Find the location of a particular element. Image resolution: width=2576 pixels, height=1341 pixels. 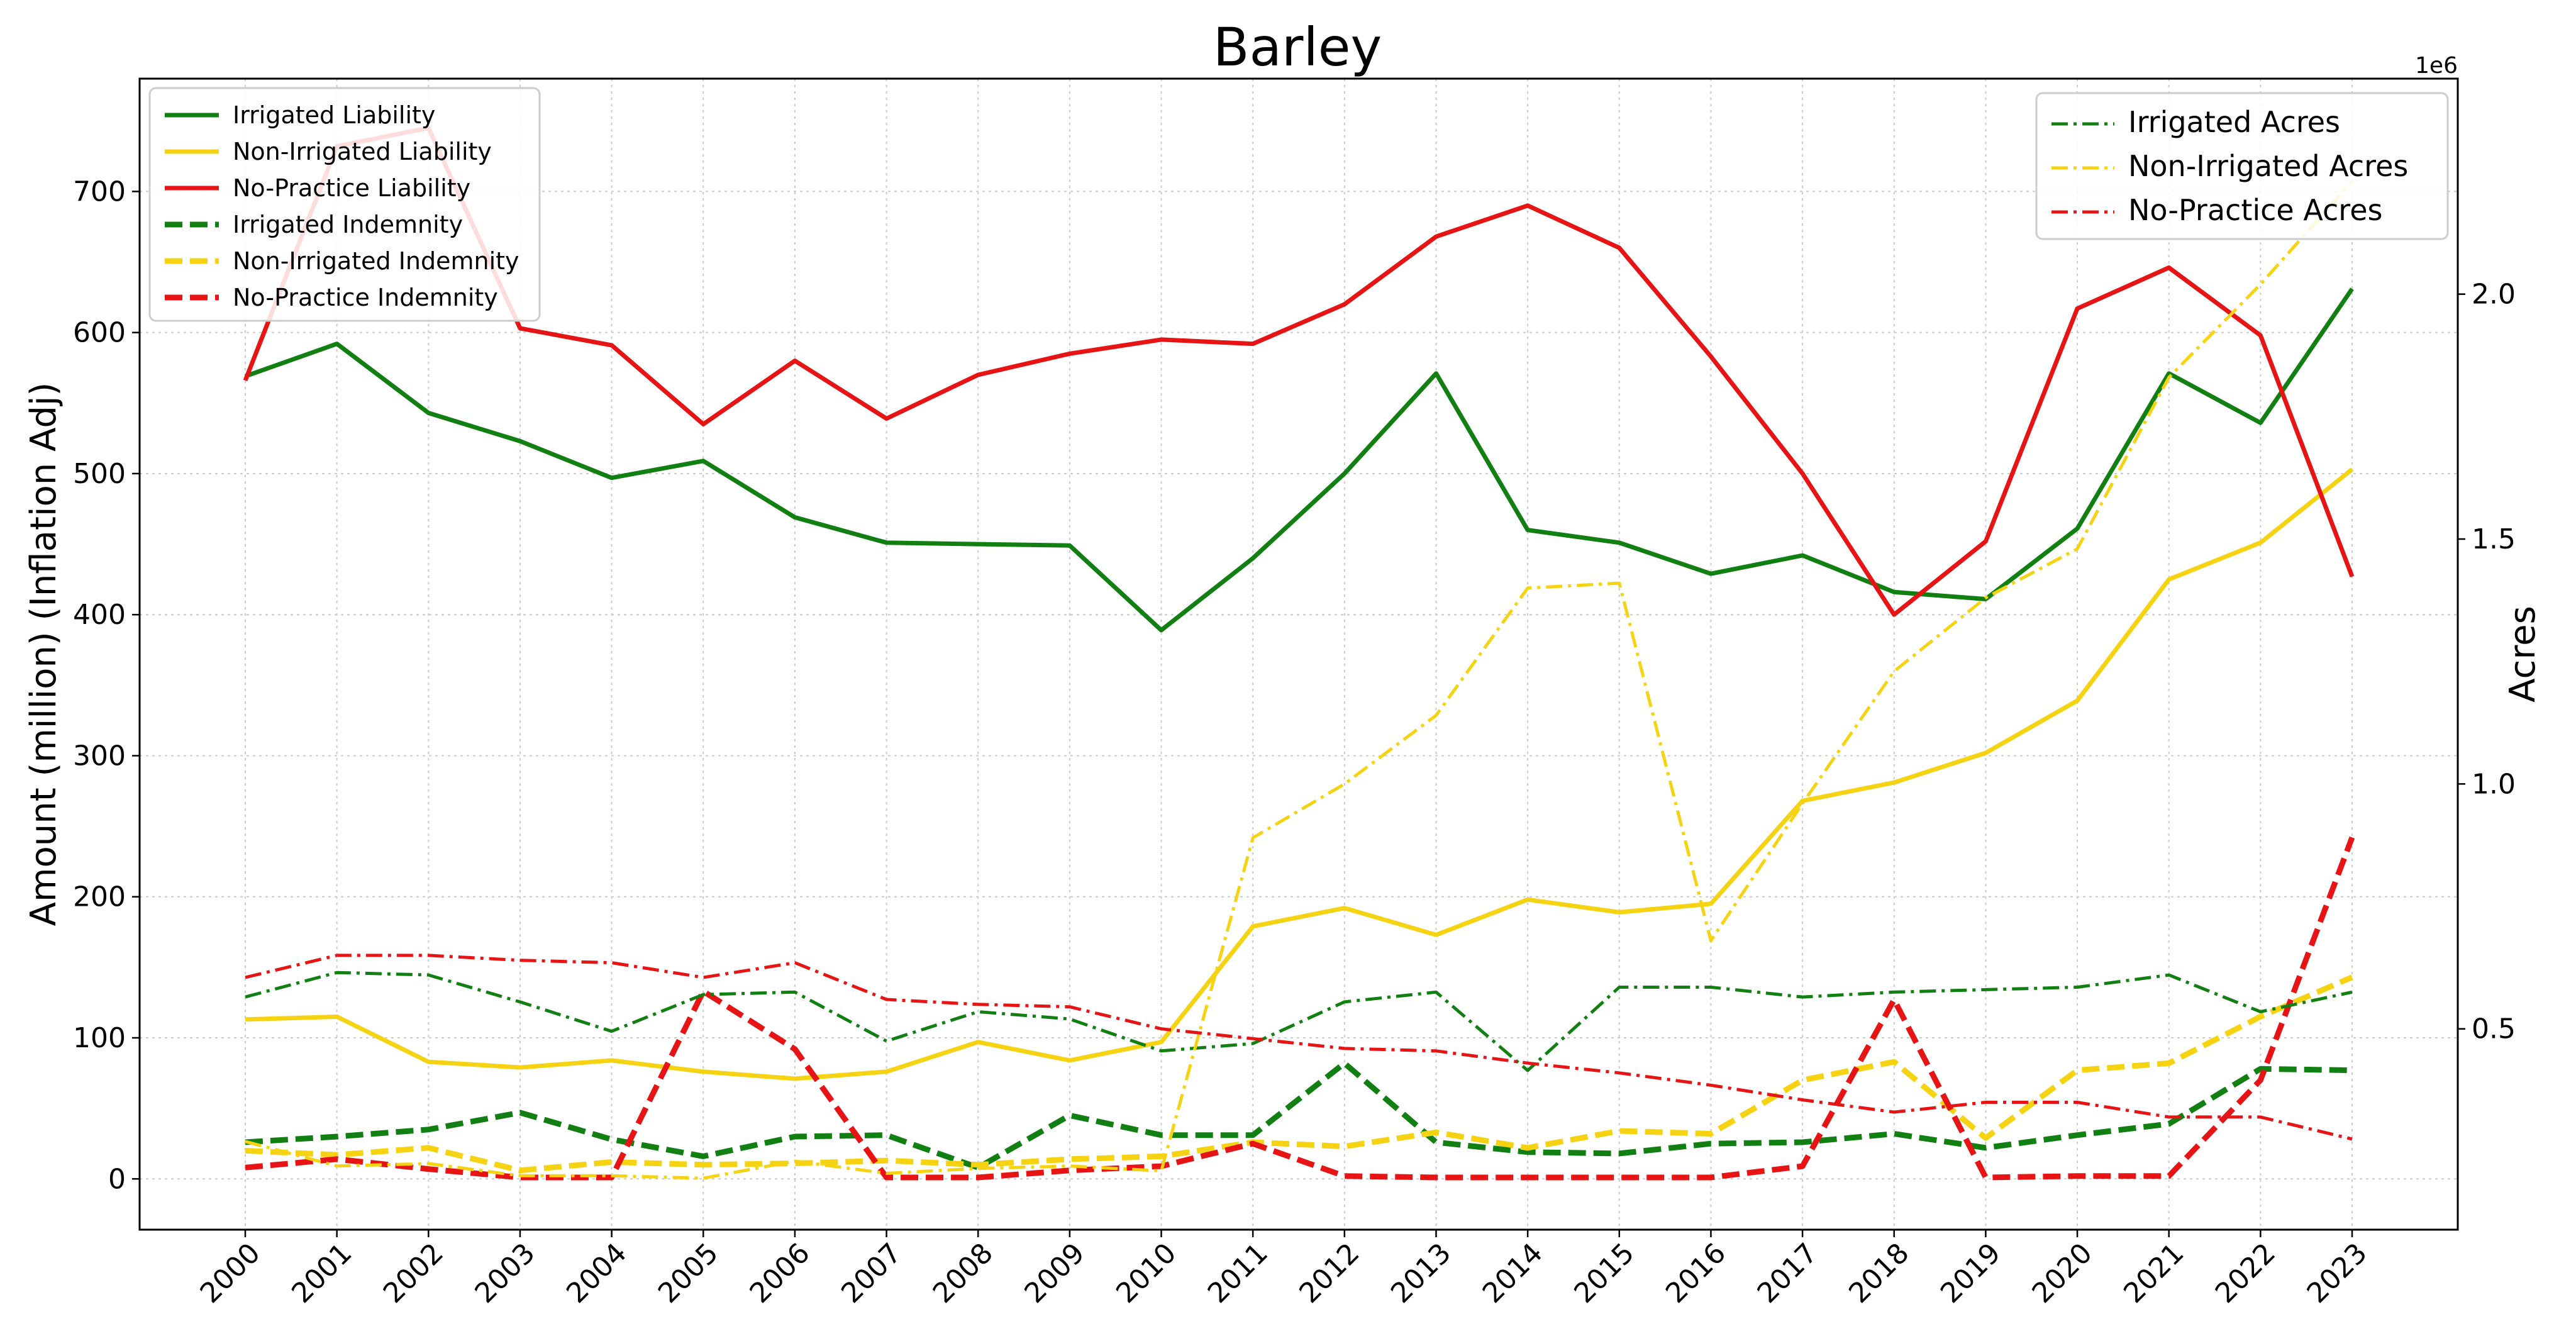

legend-entry-label: Irrigated Liability is located at coordinates (334, 115).